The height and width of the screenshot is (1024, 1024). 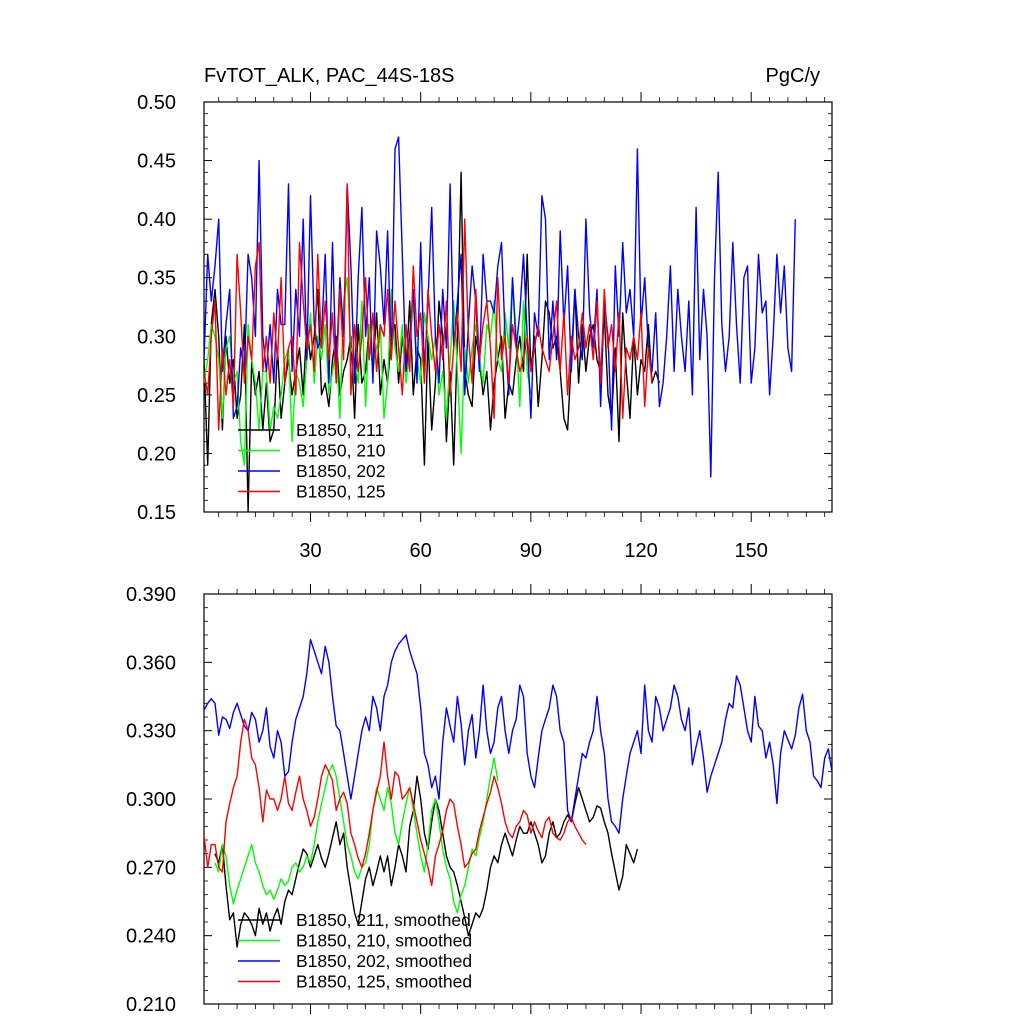 What do you see at coordinates (156, 220) in the screenshot?
I see `y-tick-label: 0.40` at bounding box center [156, 220].